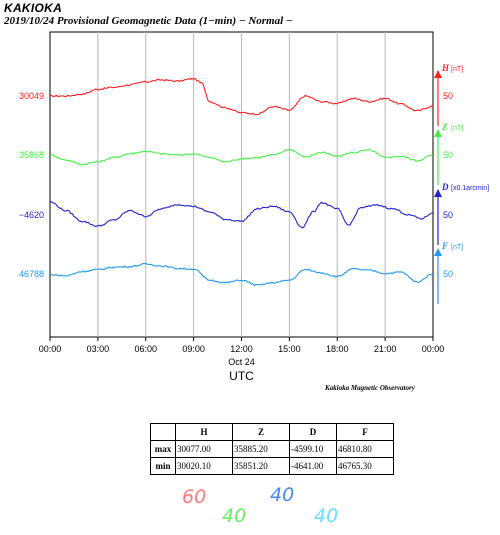 This screenshot has height=535, width=500. What do you see at coordinates (31, 215) in the screenshot?
I see `baseline-label-d: −4620` at bounding box center [31, 215].